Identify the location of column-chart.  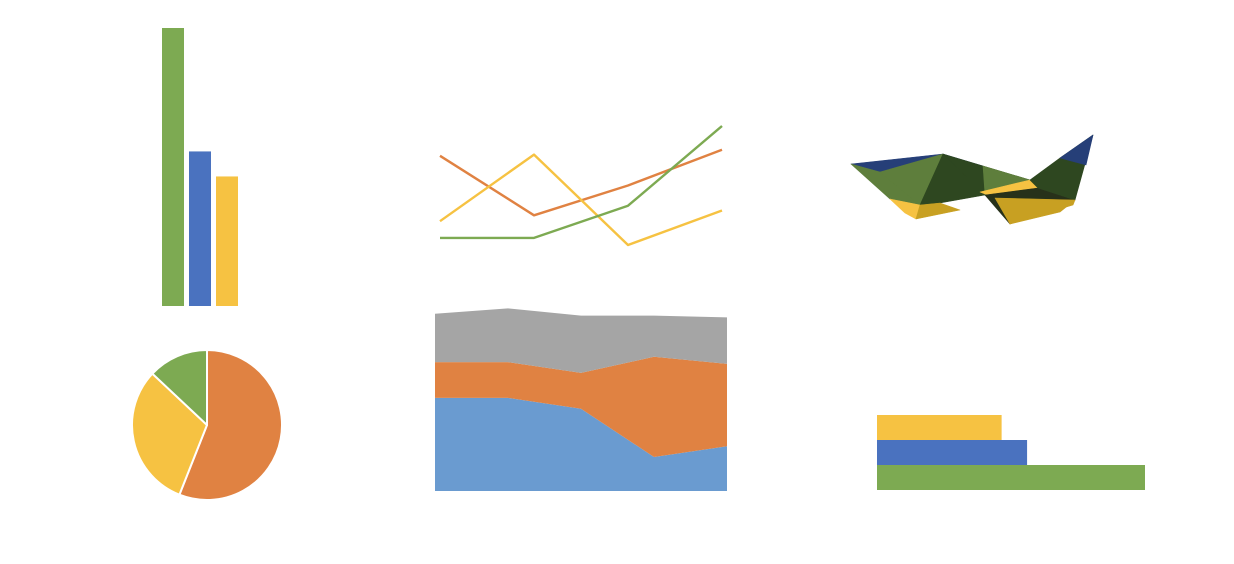
(200, 167).